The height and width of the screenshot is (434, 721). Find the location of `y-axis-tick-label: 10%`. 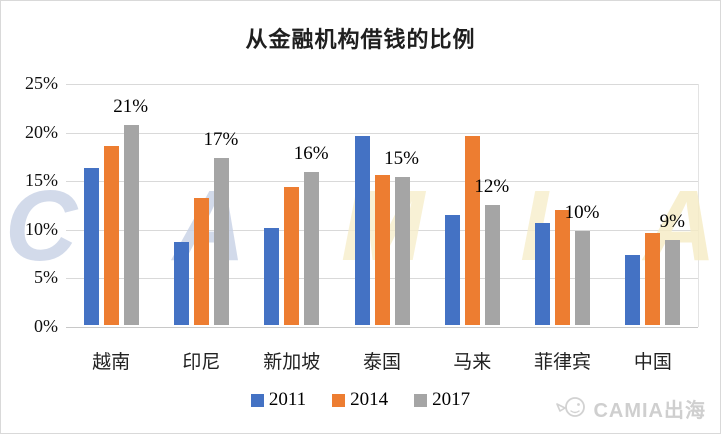

y-axis-tick-label: 10% is located at coordinates (41, 228).